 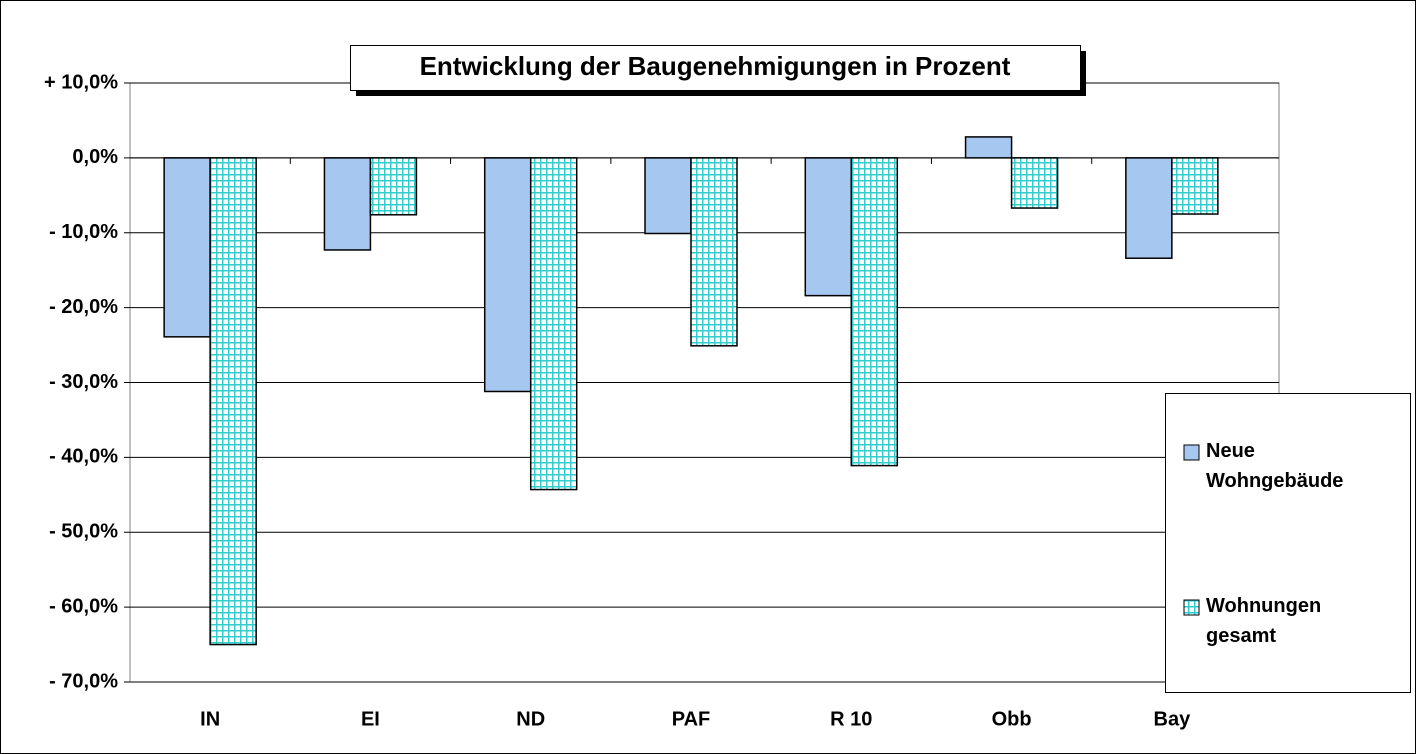 I want to click on x-tick-label: ND, so click(x=530, y=719).